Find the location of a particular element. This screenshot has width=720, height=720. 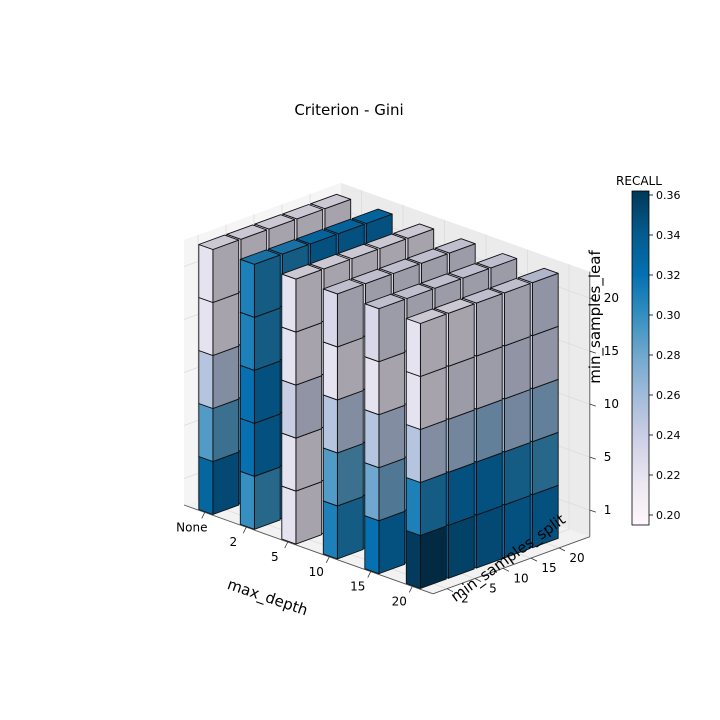

y-tick-label: 10 is located at coordinates (520, 578).